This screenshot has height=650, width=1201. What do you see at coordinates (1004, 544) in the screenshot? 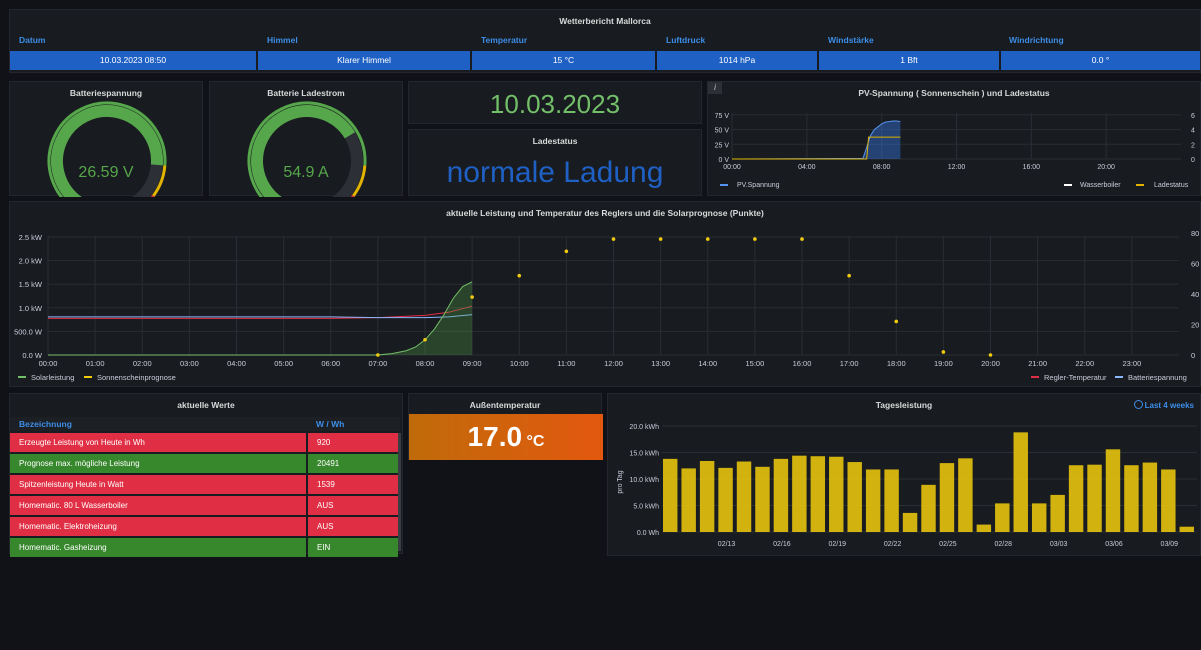
I see `daily-xtick: 02/28` at bounding box center [1004, 544].